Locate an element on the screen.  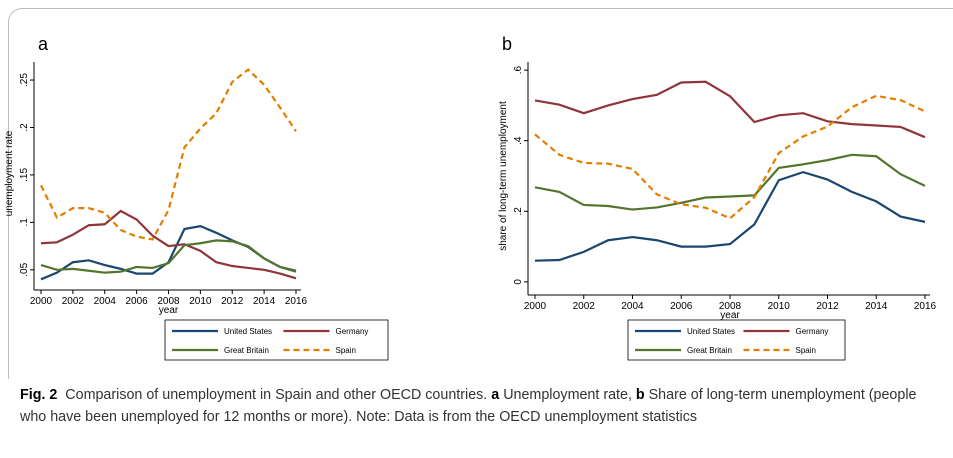
caption-label: Fig. 2 is located at coordinates (39, 395).